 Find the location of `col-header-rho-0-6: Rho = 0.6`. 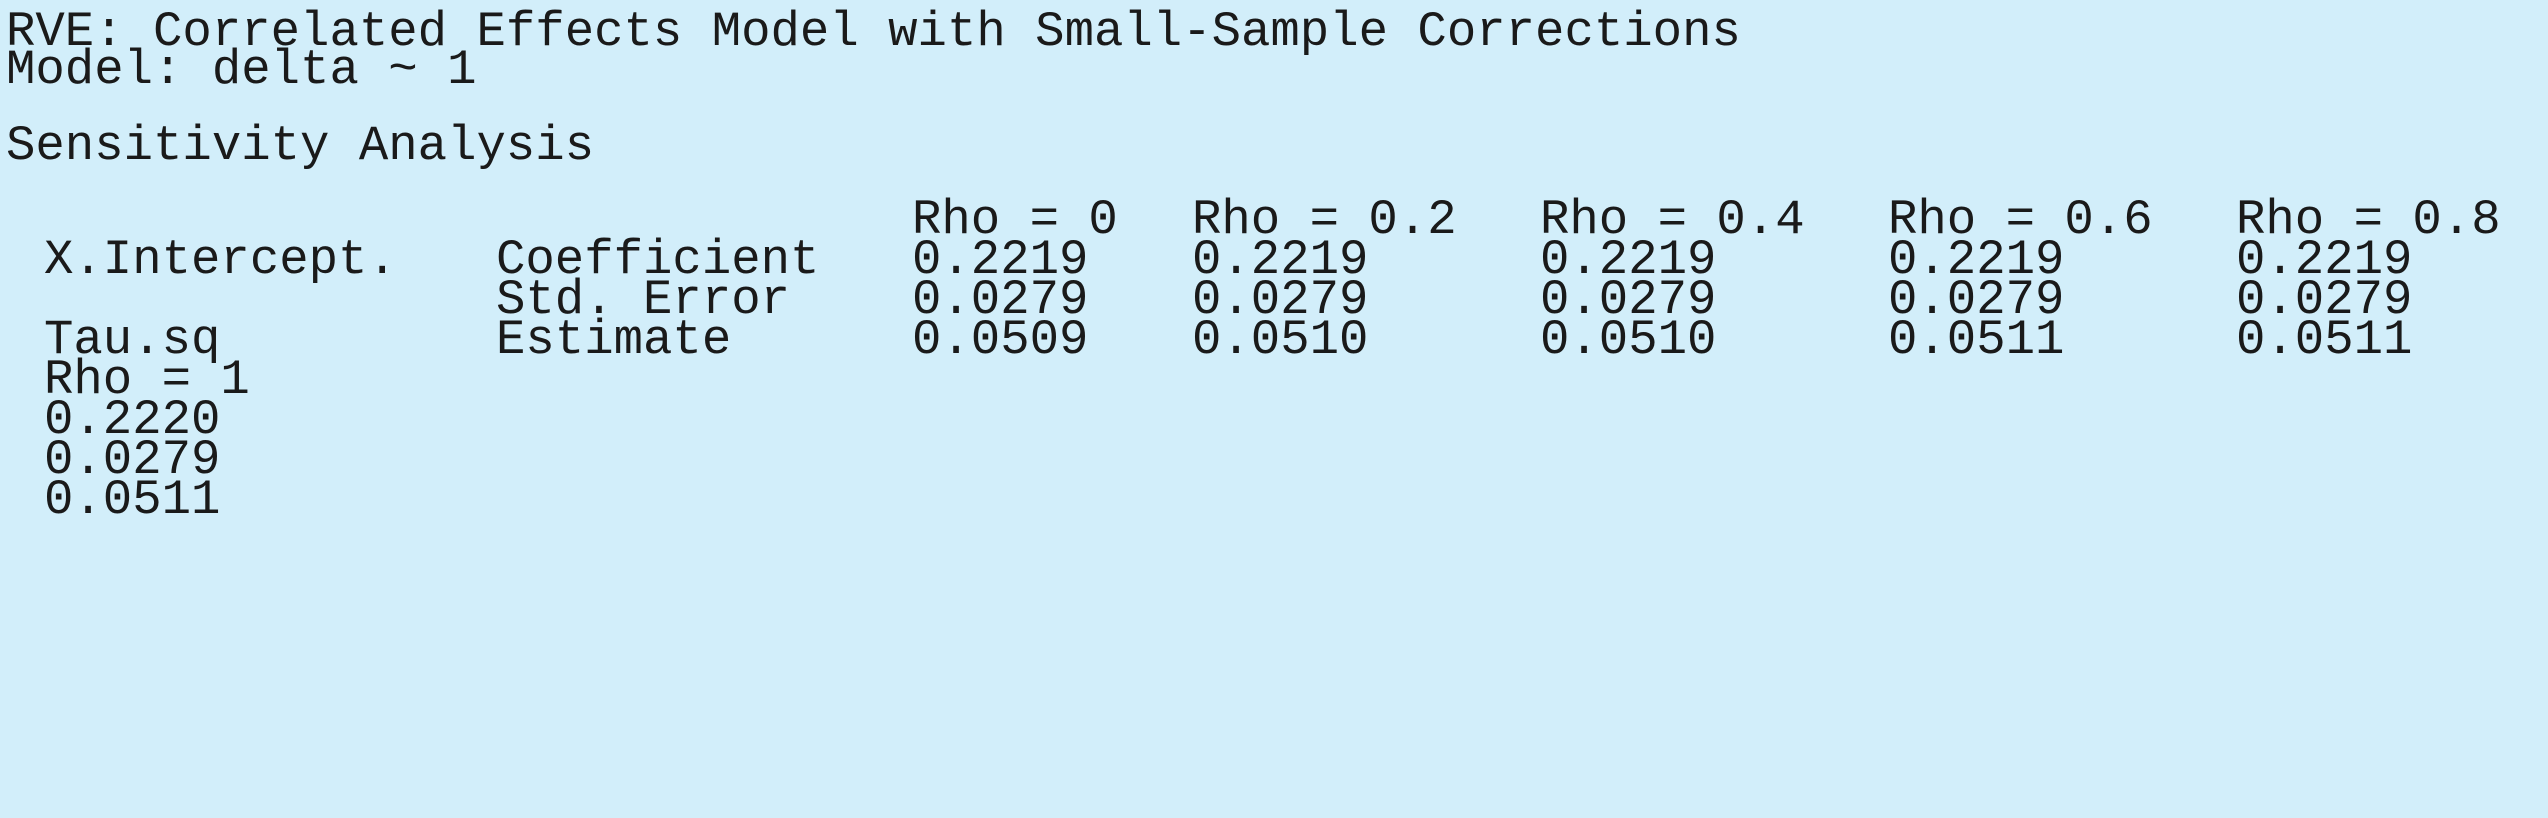

col-header-rho-0-6: Rho = 0.6 is located at coordinates (2020, 220).